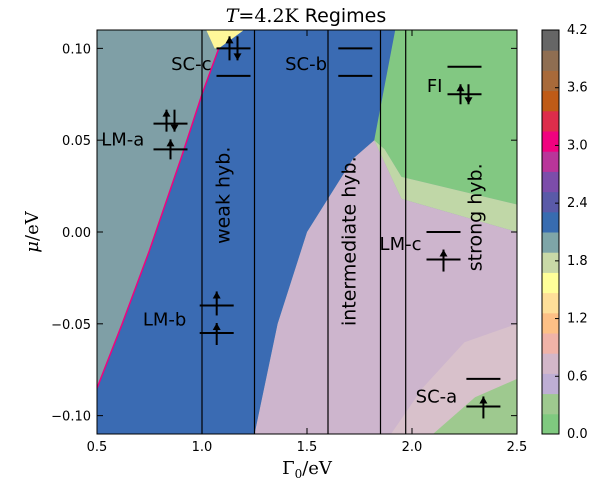 The width and height of the screenshot is (612, 487). Describe the element at coordinates (191, 64) in the screenshot. I see `regime-label-sc-c: SC-c` at that location.